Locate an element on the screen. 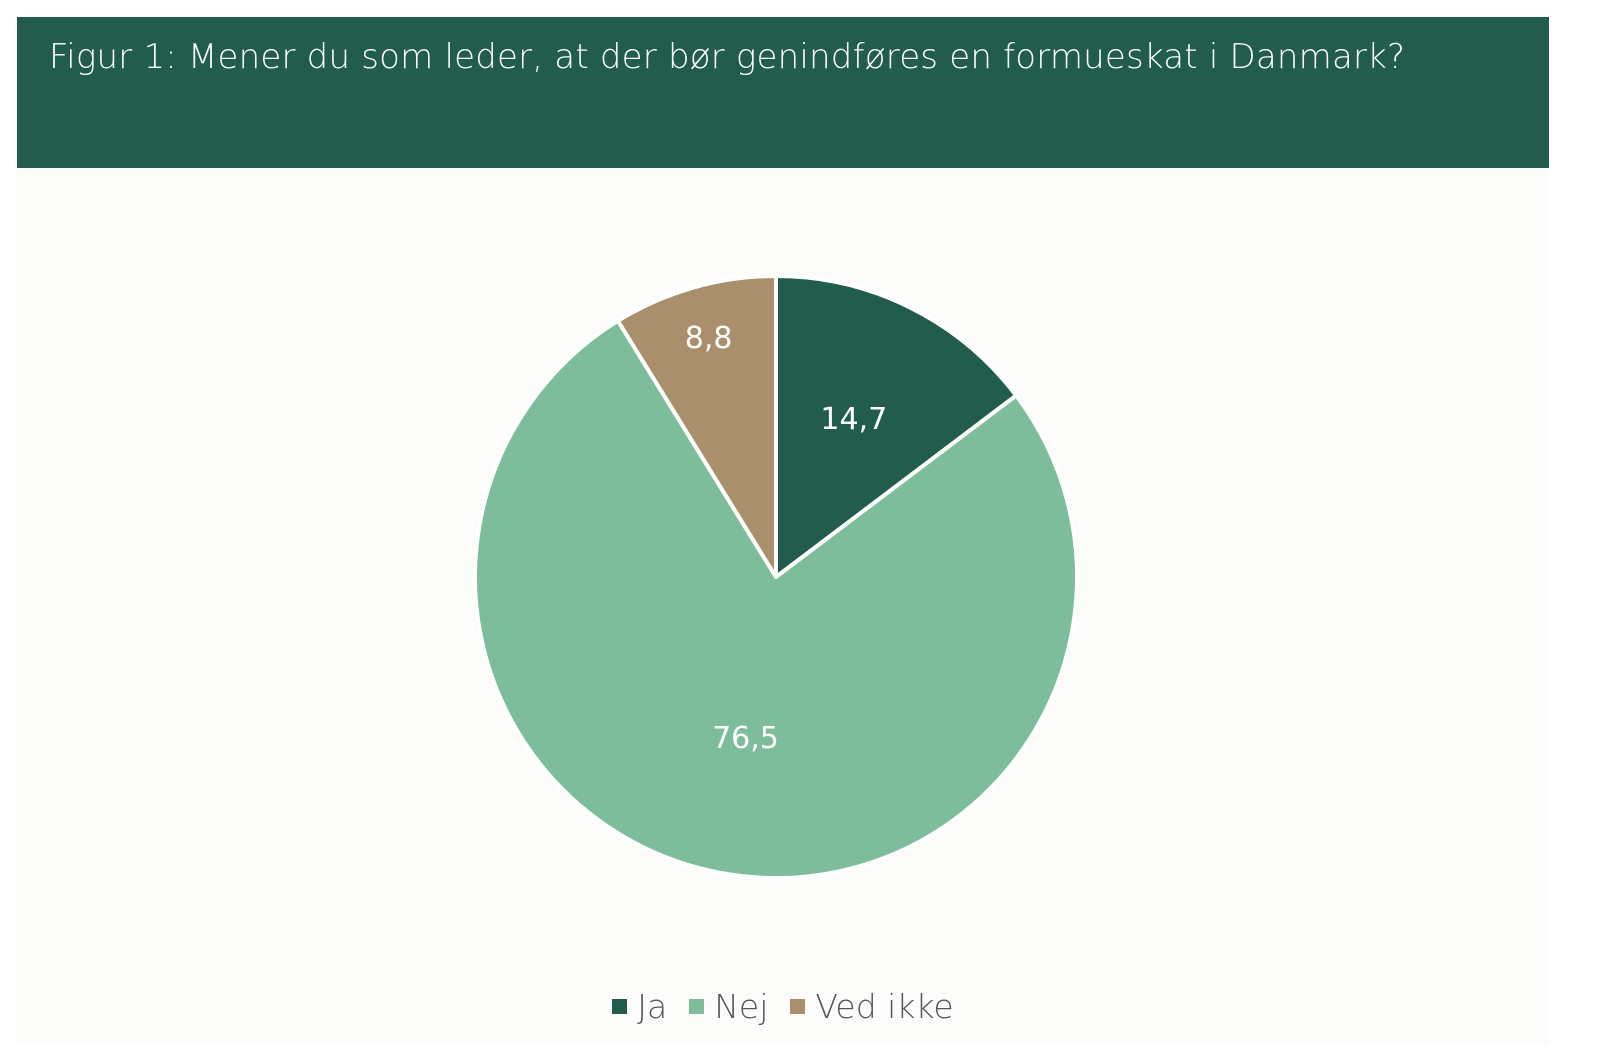 Image resolution: width=1598 pixels, height=1064 pixels. data-label-ved-ikke: 8,8 is located at coordinates (709, 338).